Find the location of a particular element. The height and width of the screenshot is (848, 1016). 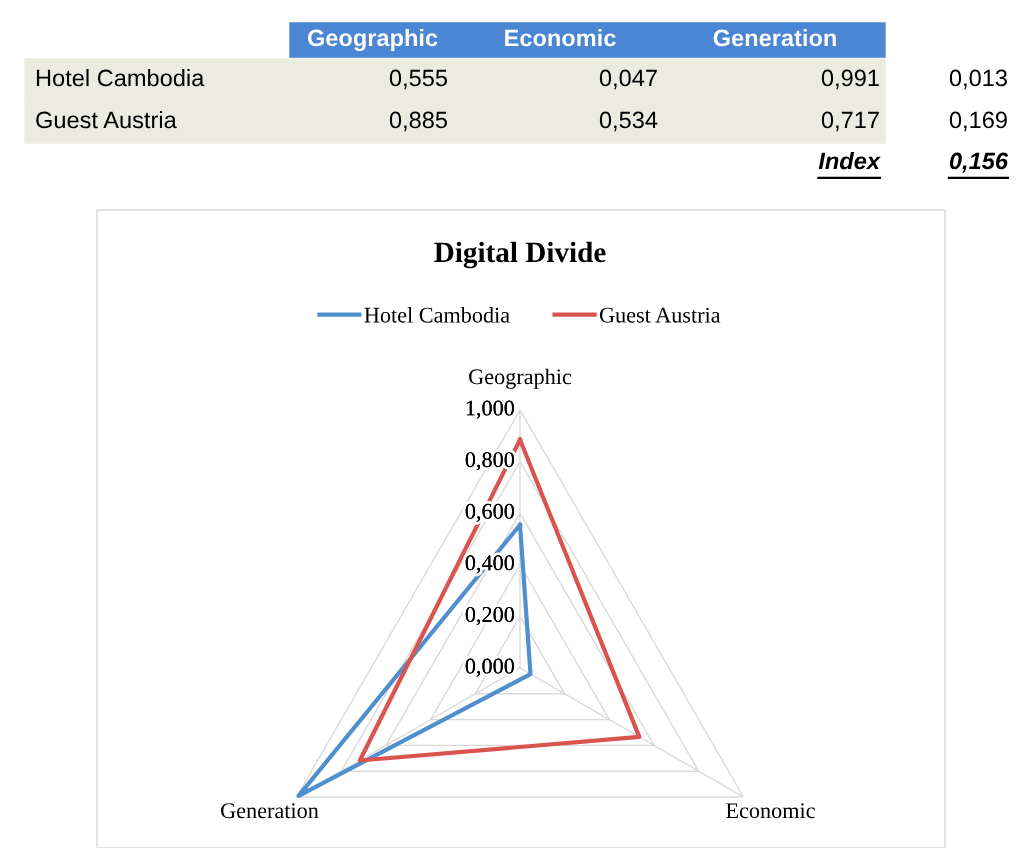

spoke-label: Economic is located at coordinates (770, 811).